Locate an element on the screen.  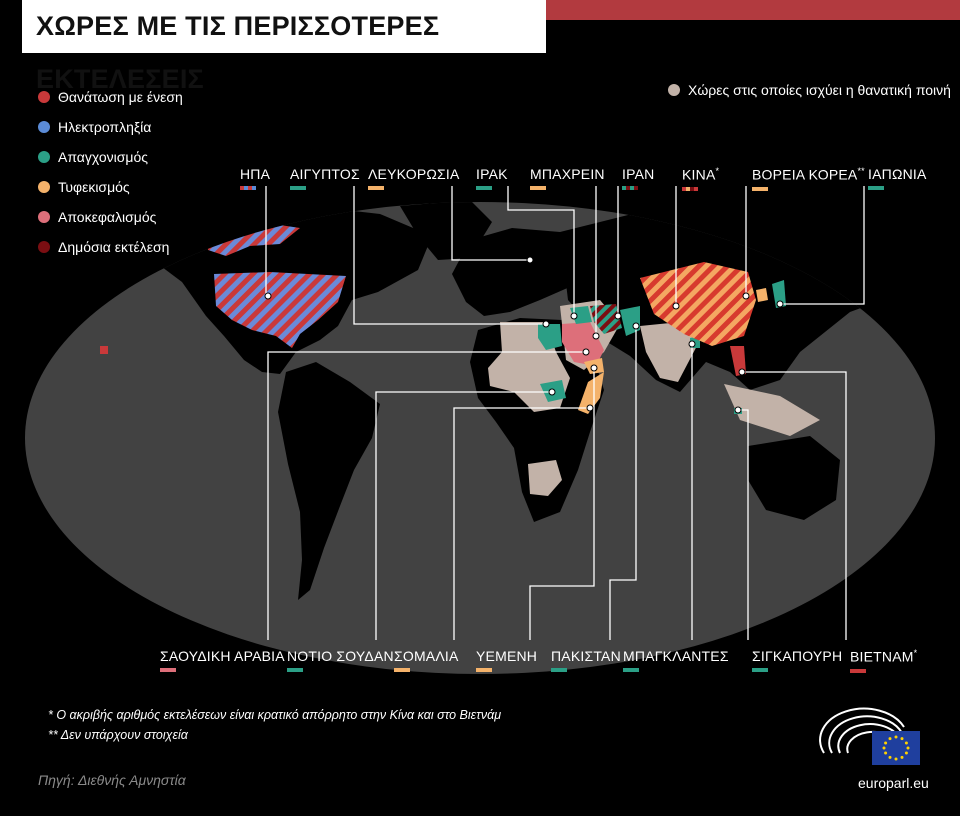
europarl-link: europarl.eu is located at coordinates (893, 783).